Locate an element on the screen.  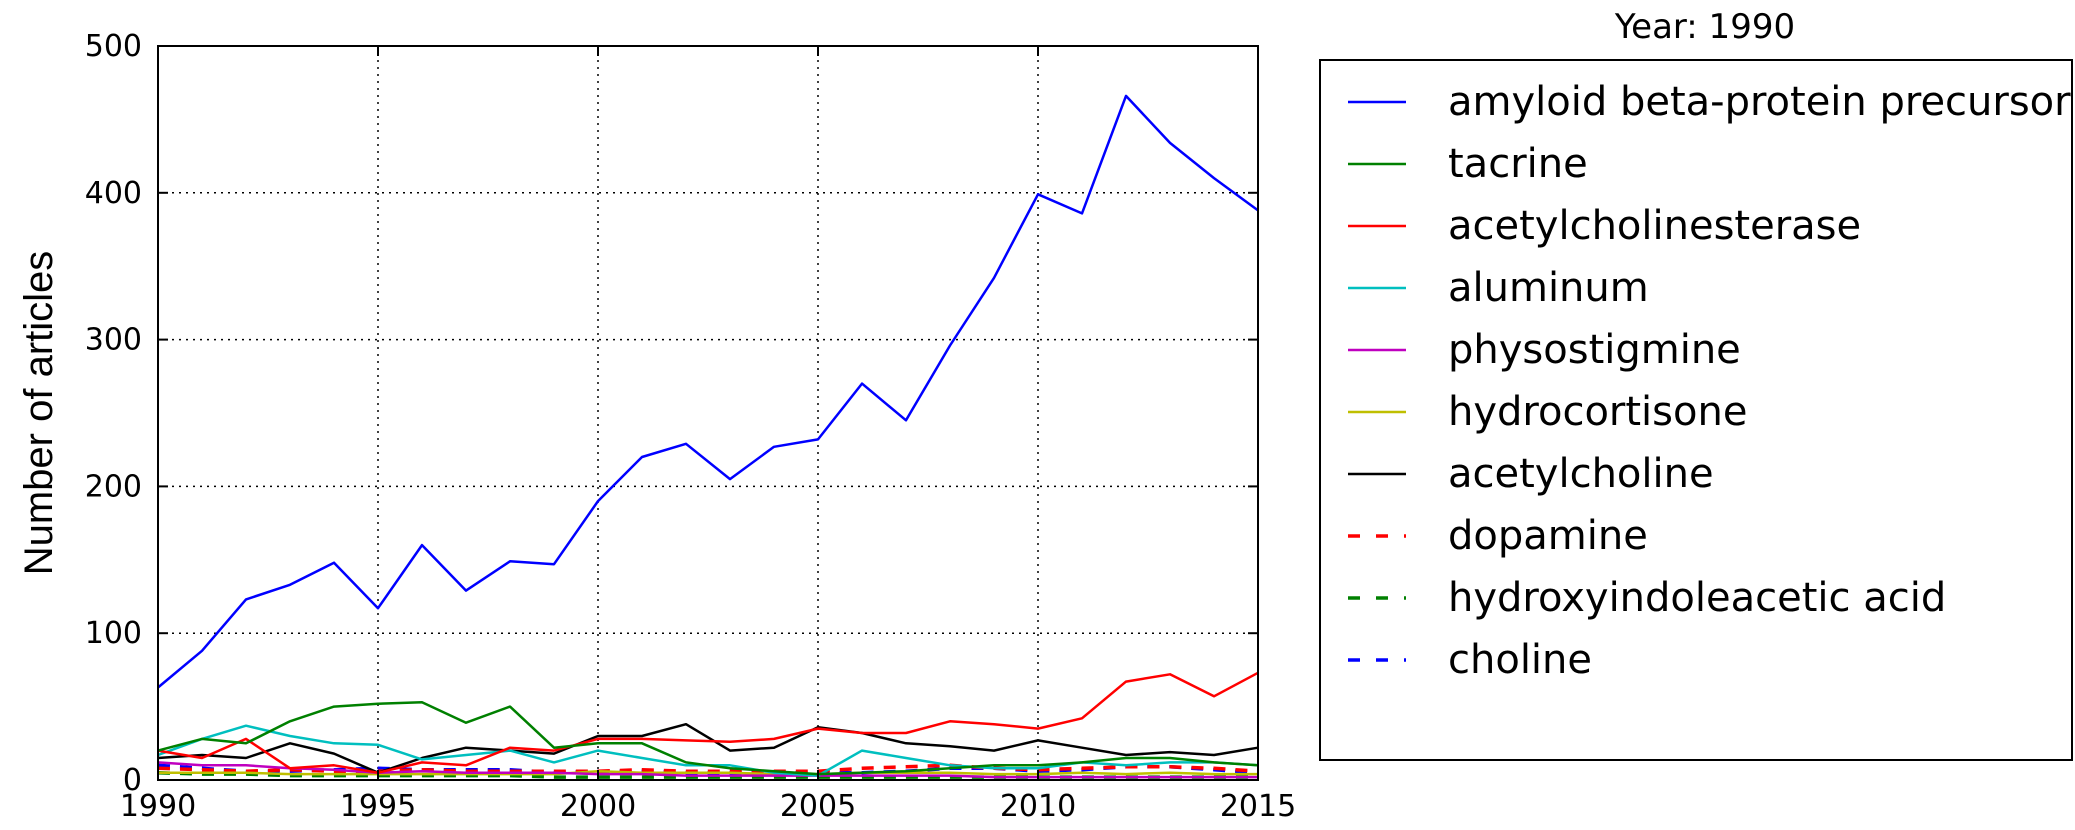
legend-label-6: acetylcholine is located at coordinates (1581, 474).